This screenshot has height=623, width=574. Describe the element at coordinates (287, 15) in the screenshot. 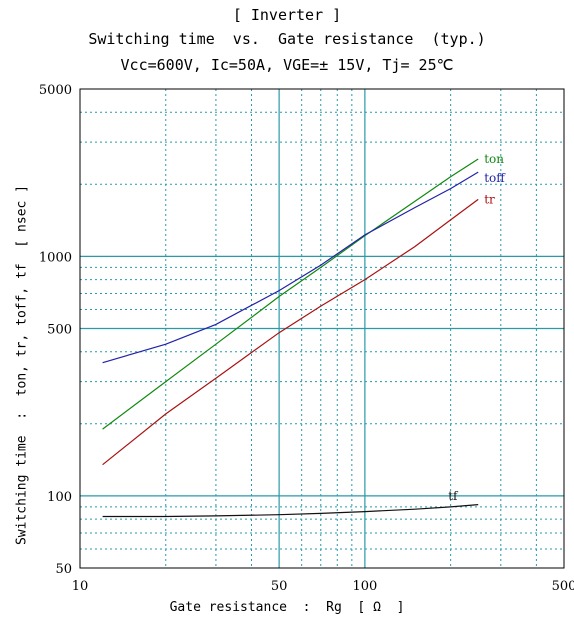

I see `chart-title: [ Inverter ]` at that location.